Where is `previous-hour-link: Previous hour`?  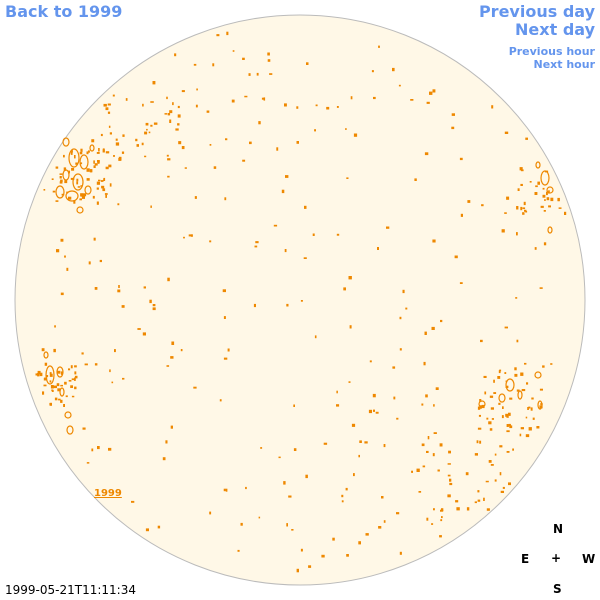 previous-hour-link: Previous hour is located at coordinates (551, 51).